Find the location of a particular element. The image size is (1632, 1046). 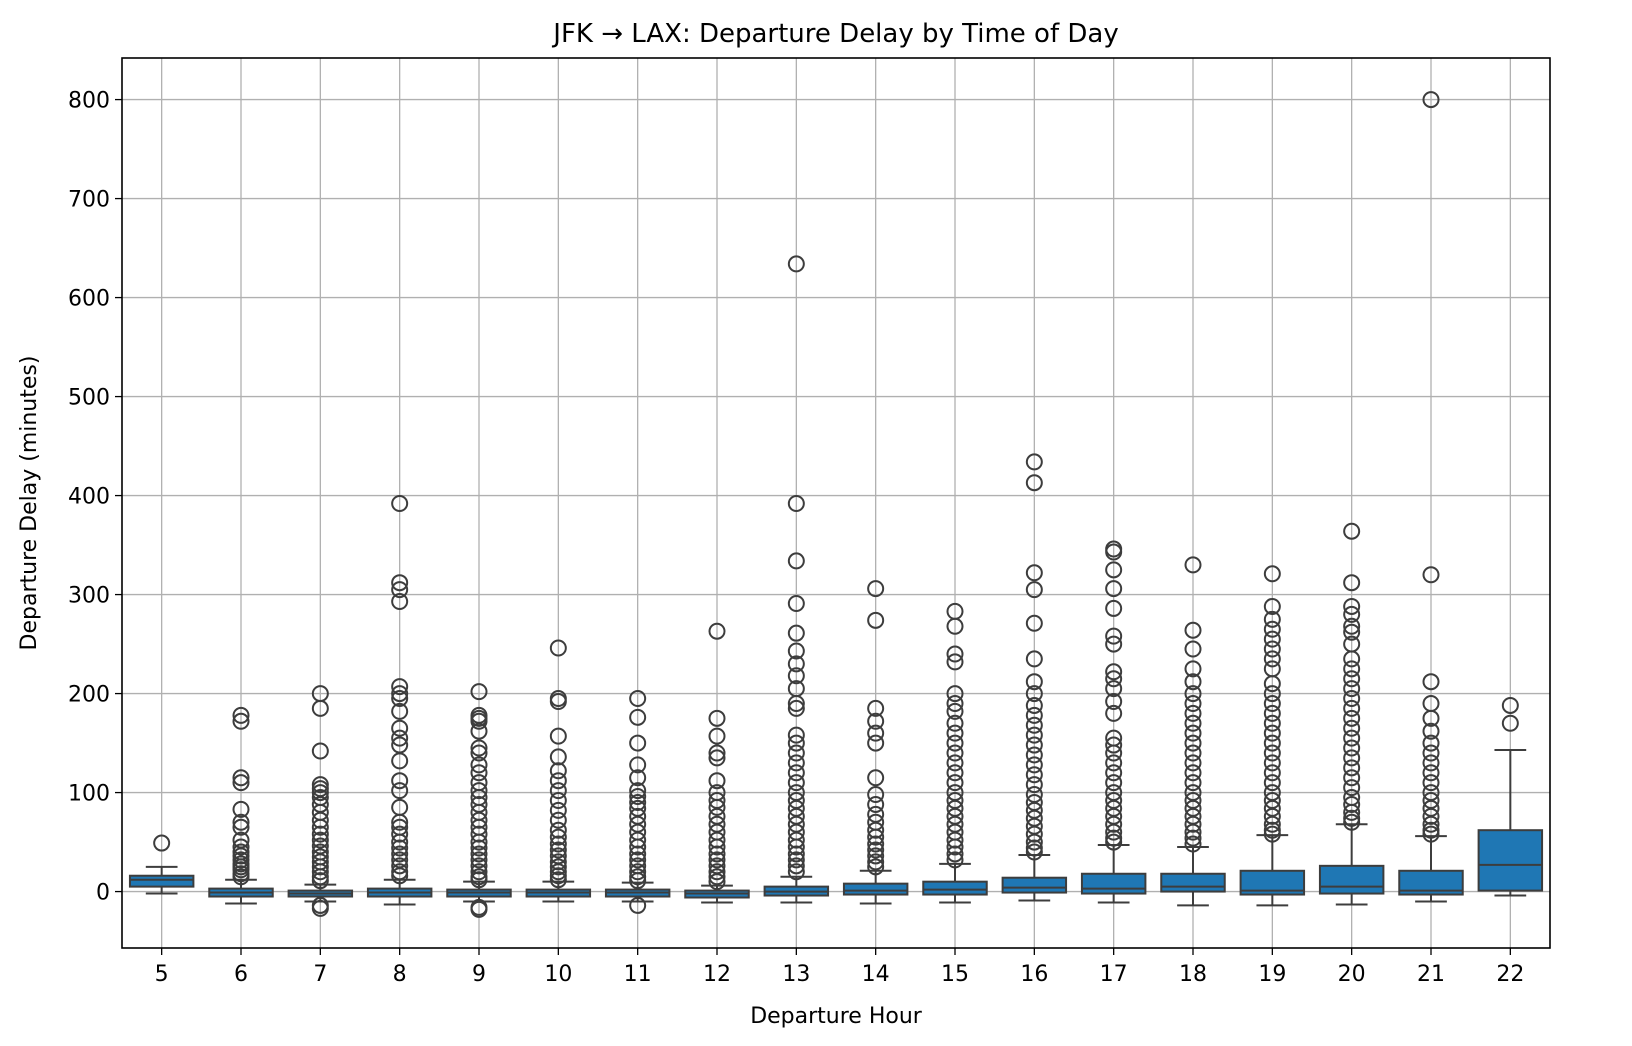

x-tick-label: 9 is located at coordinates (479, 974).